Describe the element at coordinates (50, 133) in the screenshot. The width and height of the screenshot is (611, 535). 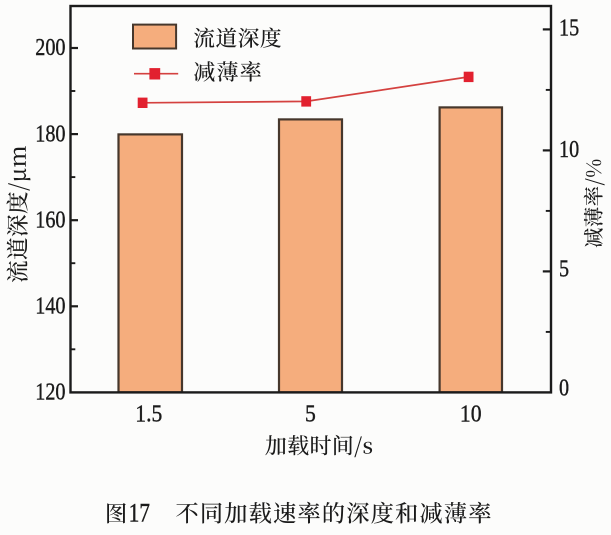
I see `svg-text: 180` at that location.